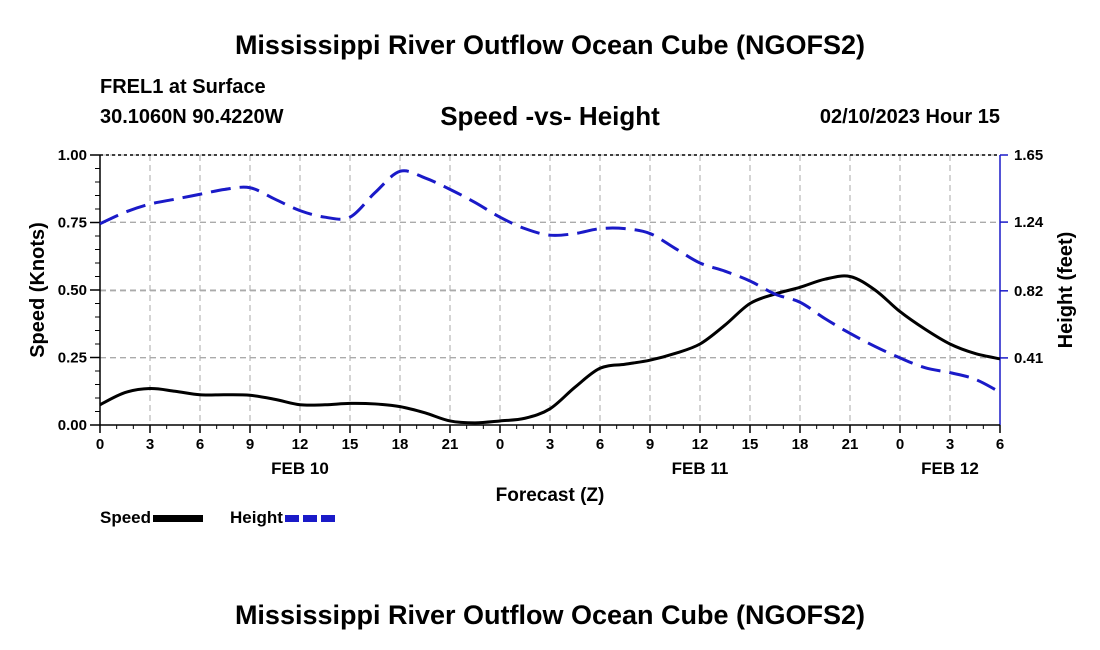 This screenshot has height=650, width=1100. Describe the element at coordinates (192, 117) in the screenshot. I see `coordinates-label: 30.1060N 90.4220W` at that location.